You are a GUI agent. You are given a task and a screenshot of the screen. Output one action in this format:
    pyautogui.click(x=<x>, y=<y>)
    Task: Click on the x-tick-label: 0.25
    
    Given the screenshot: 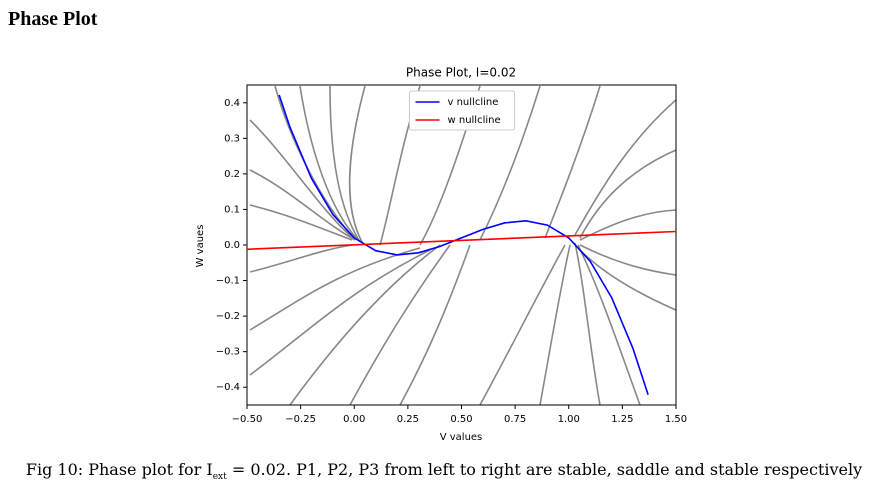 What is the action you would take?
    pyautogui.click(x=408, y=419)
    